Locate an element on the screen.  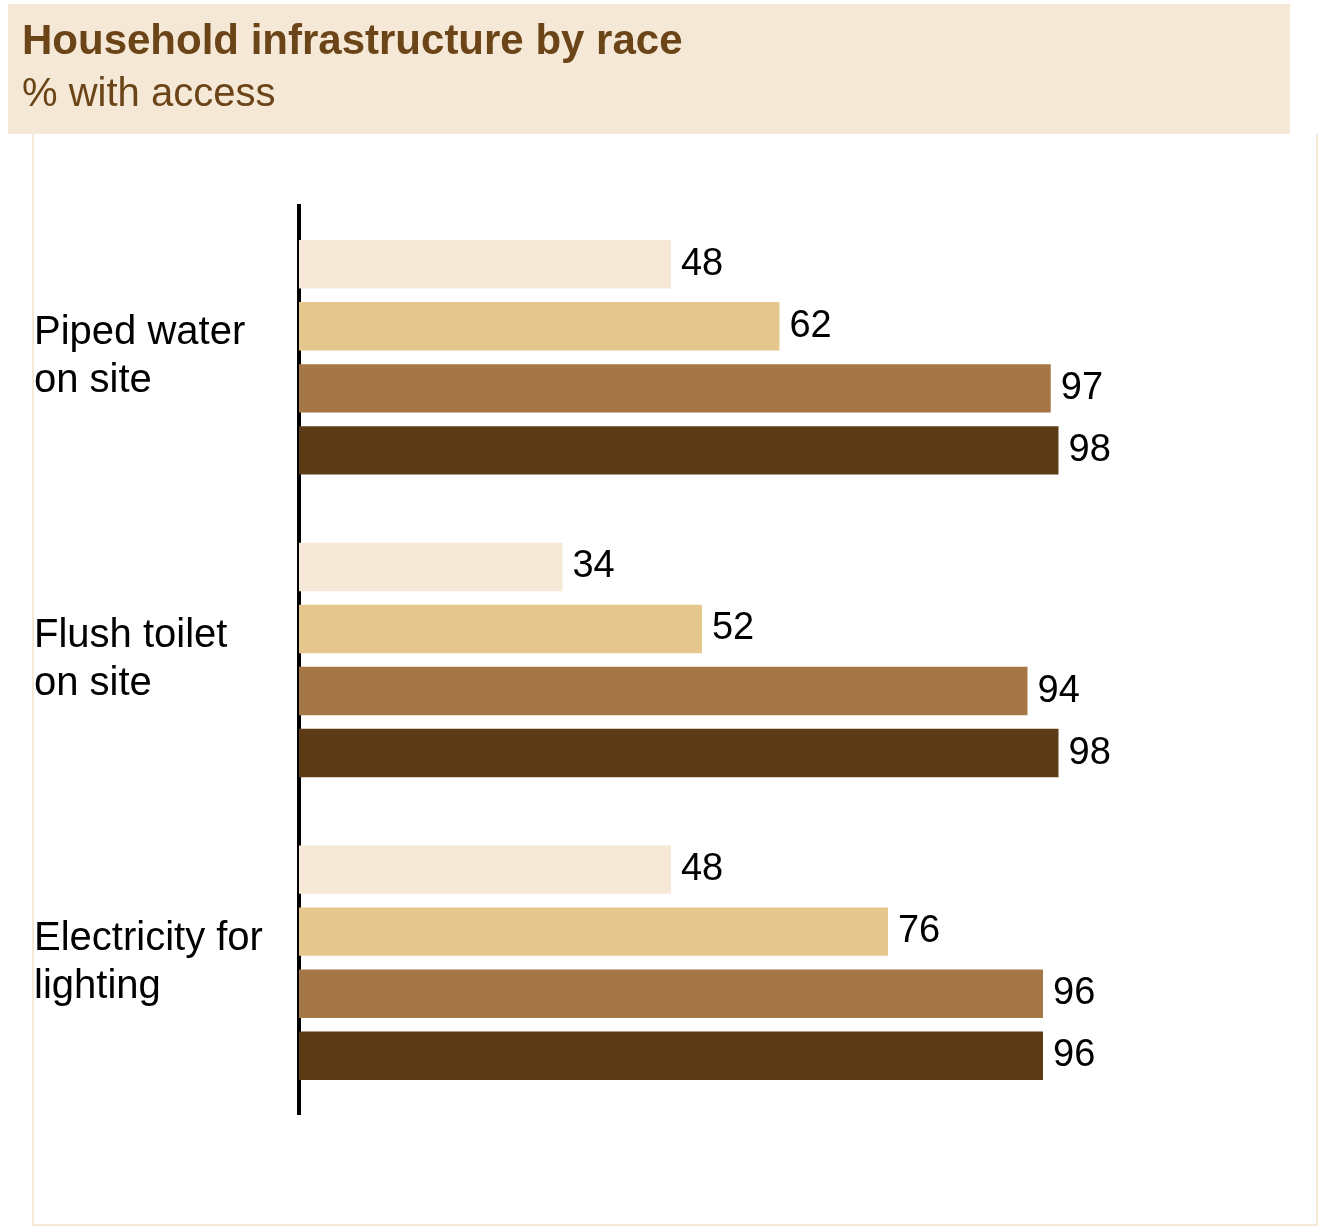
data-label: 62 is located at coordinates (810, 323).